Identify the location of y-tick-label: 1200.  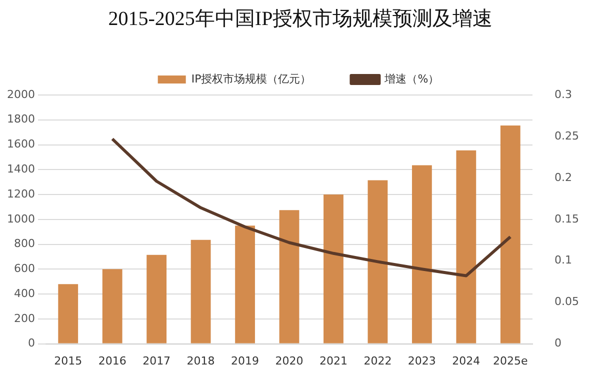
(20, 193).